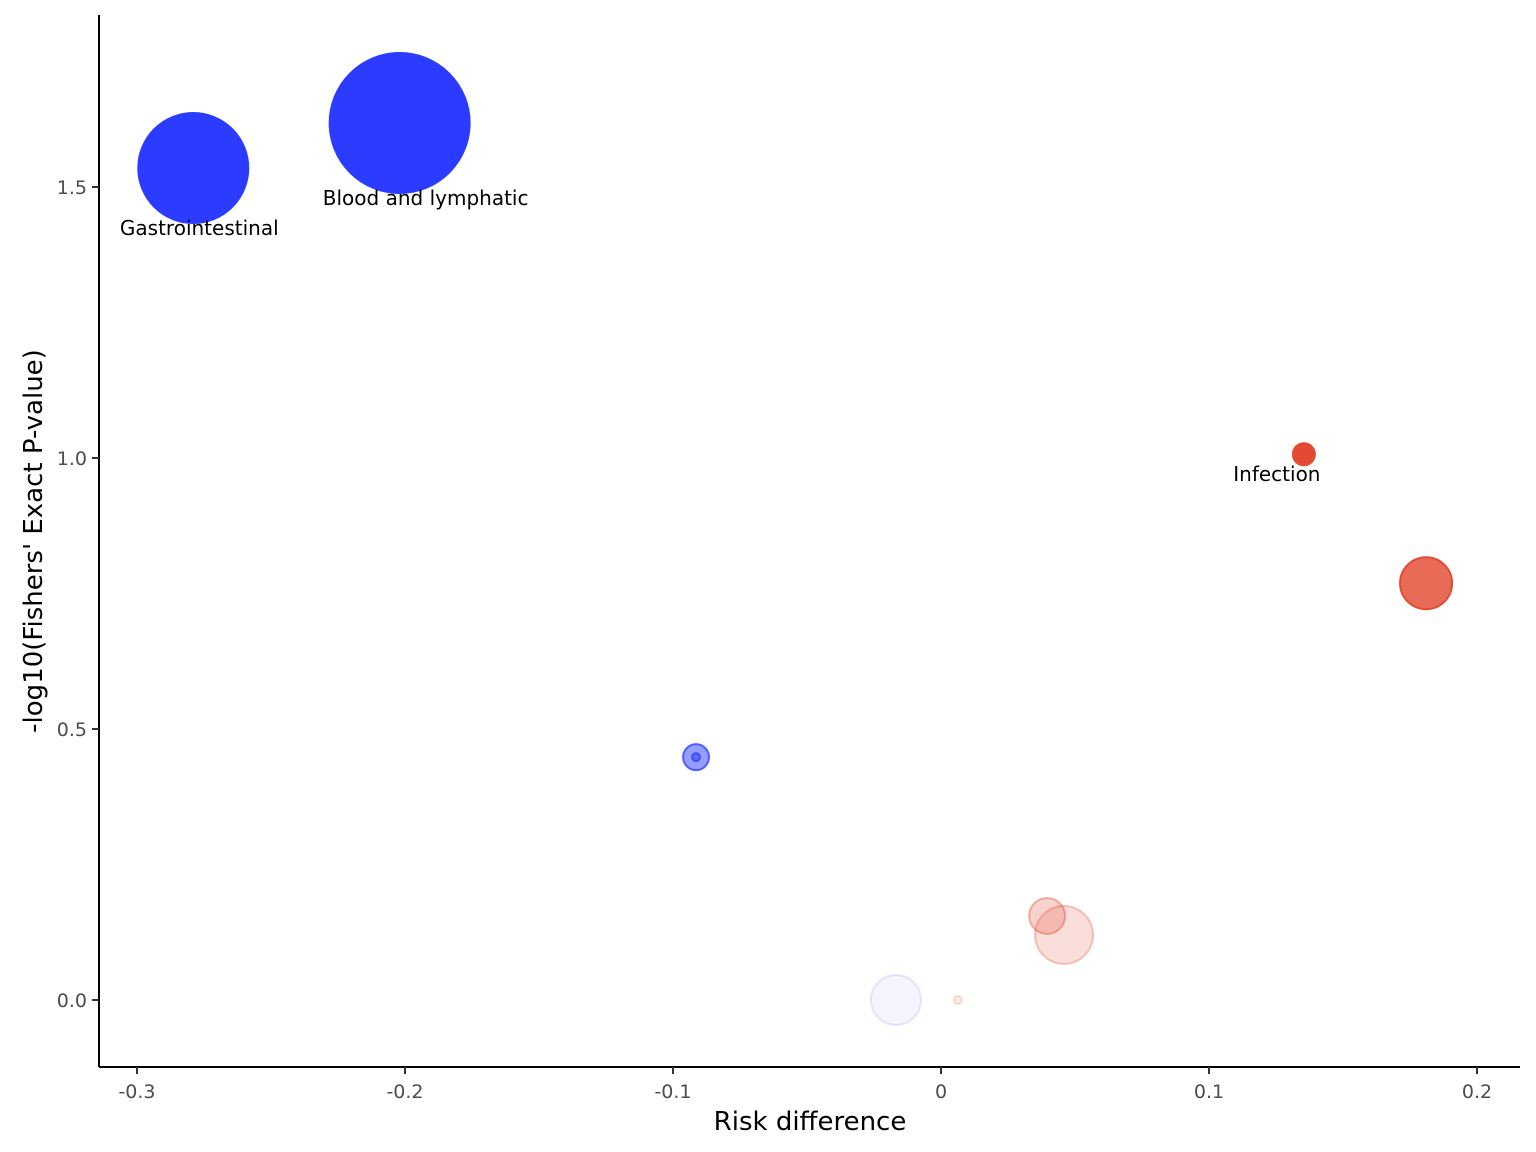 The height and width of the screenshot is (1152, 1536). I want to click on x-ticks: -0.3 -0.2 -0.1 0 0.1 0.2, so click(805, 1085).